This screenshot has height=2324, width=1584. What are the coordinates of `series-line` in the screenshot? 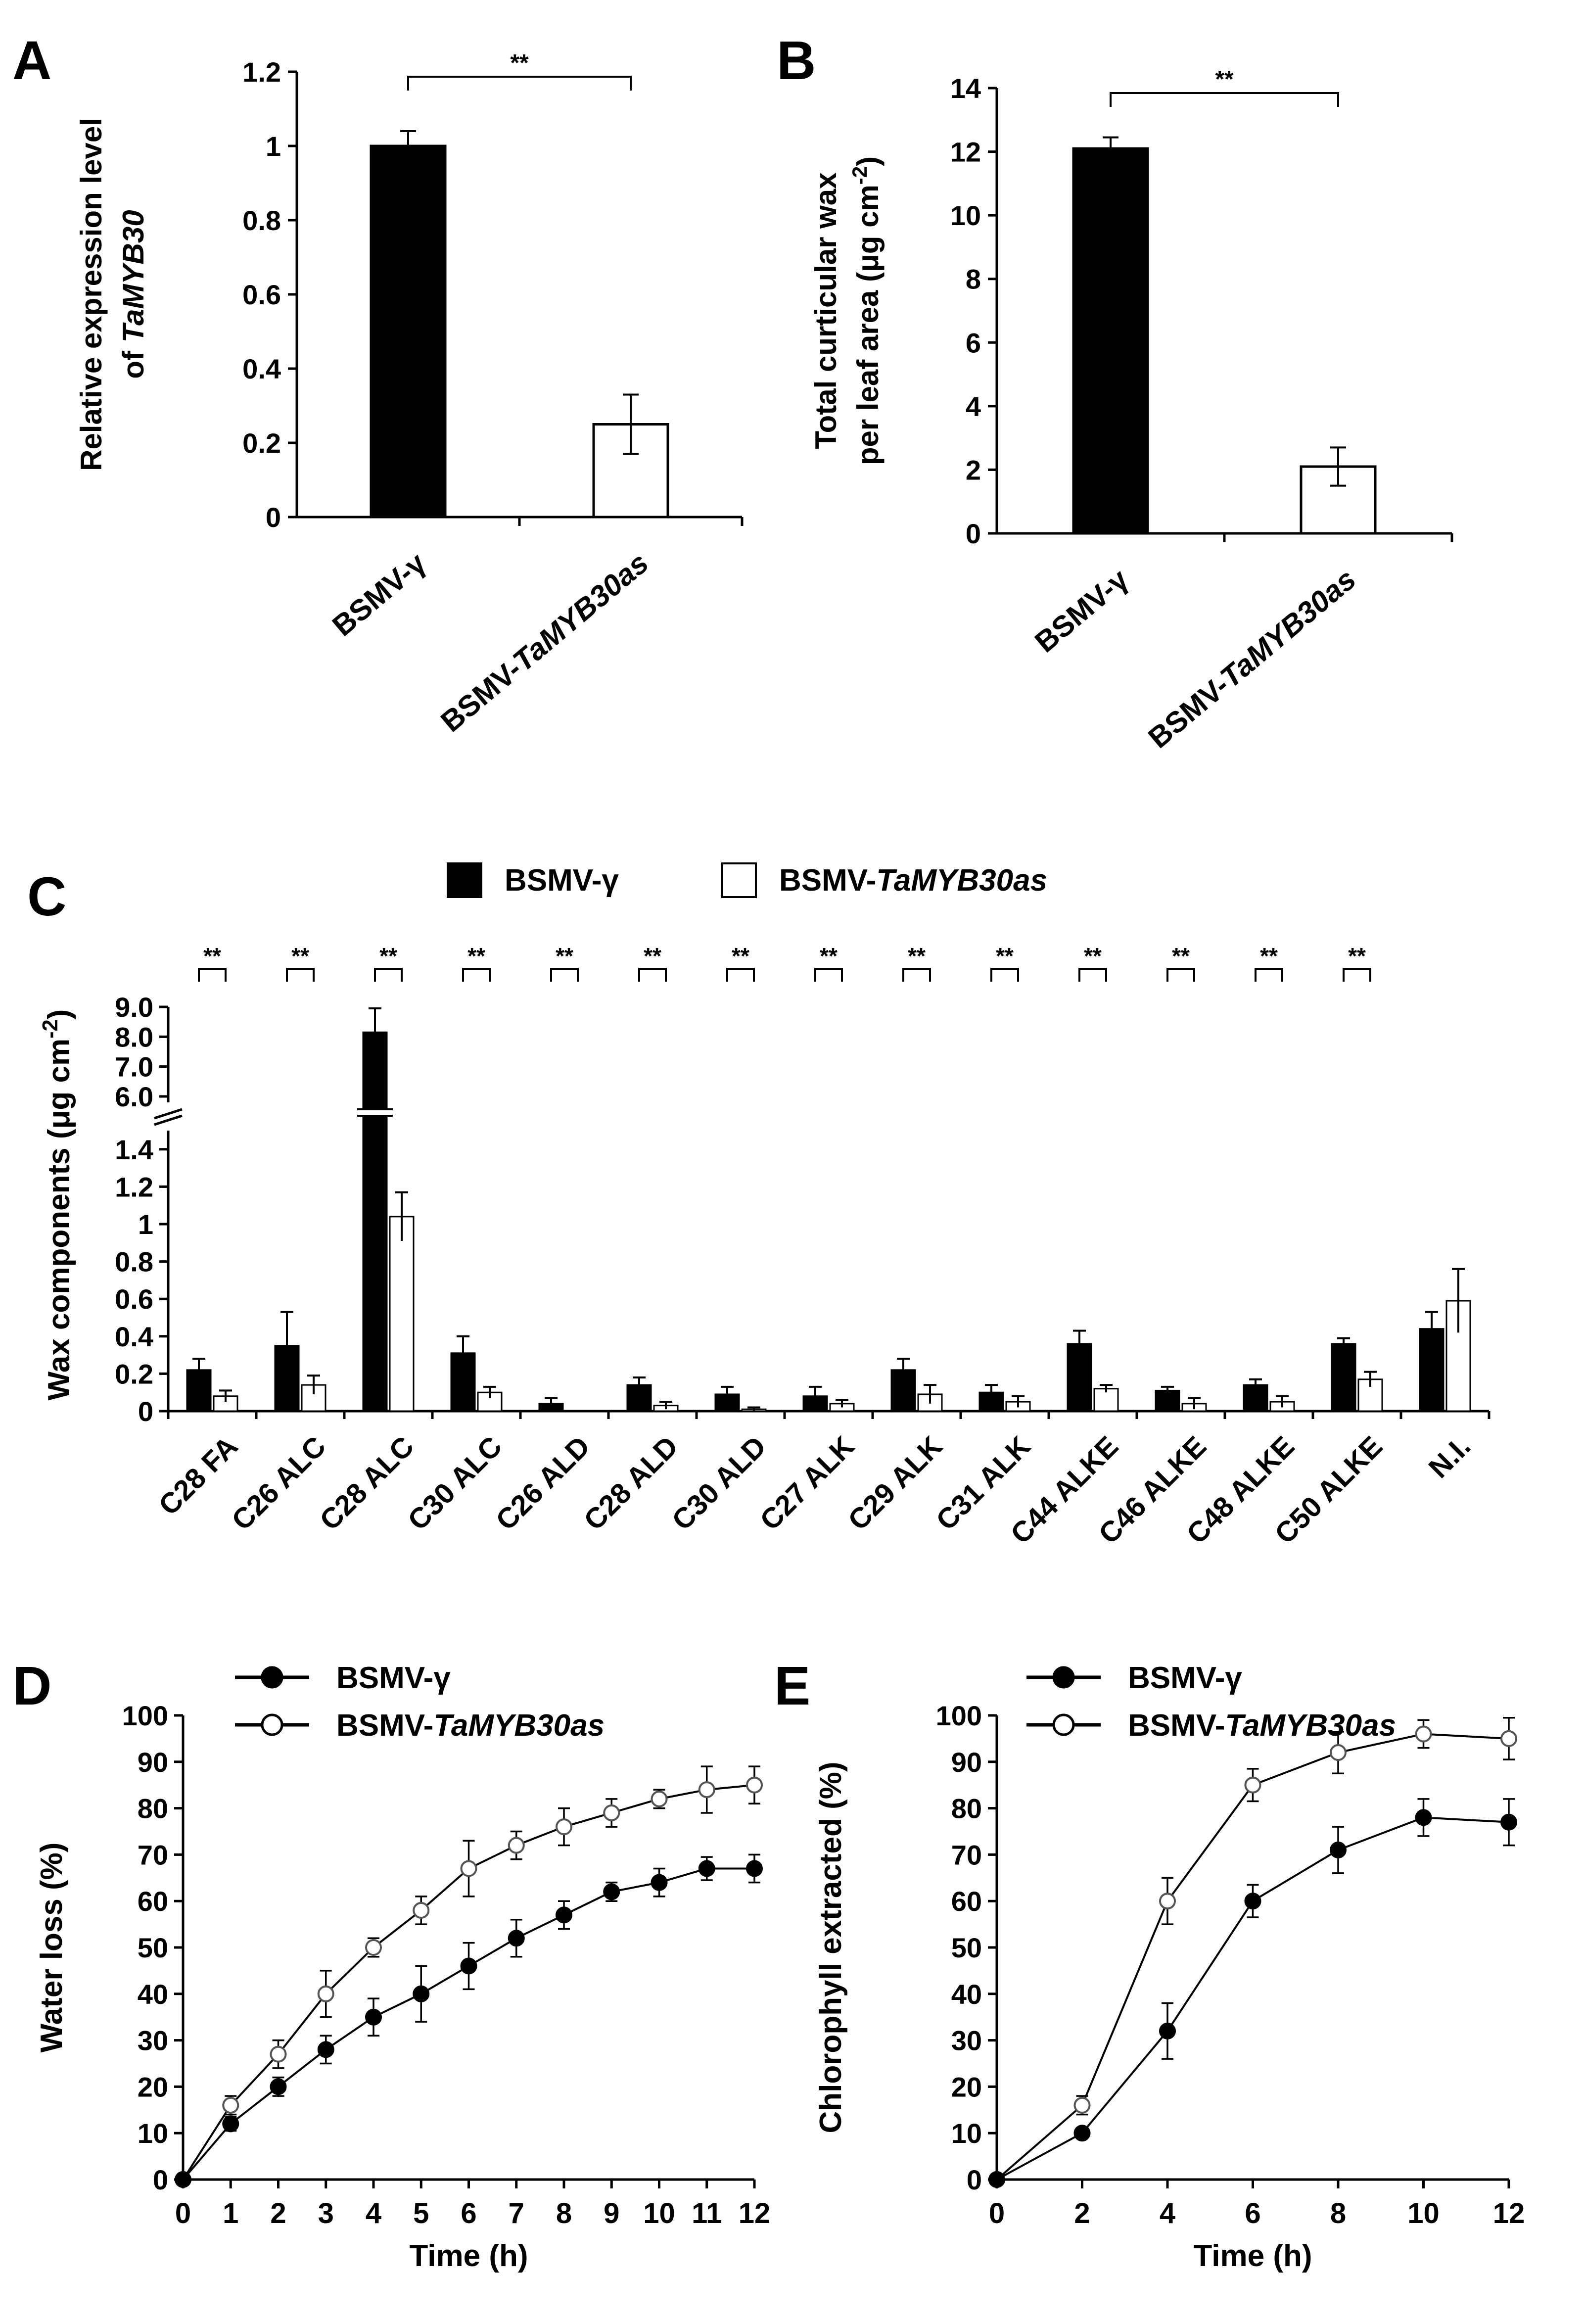 It's located at (1253, 1998).